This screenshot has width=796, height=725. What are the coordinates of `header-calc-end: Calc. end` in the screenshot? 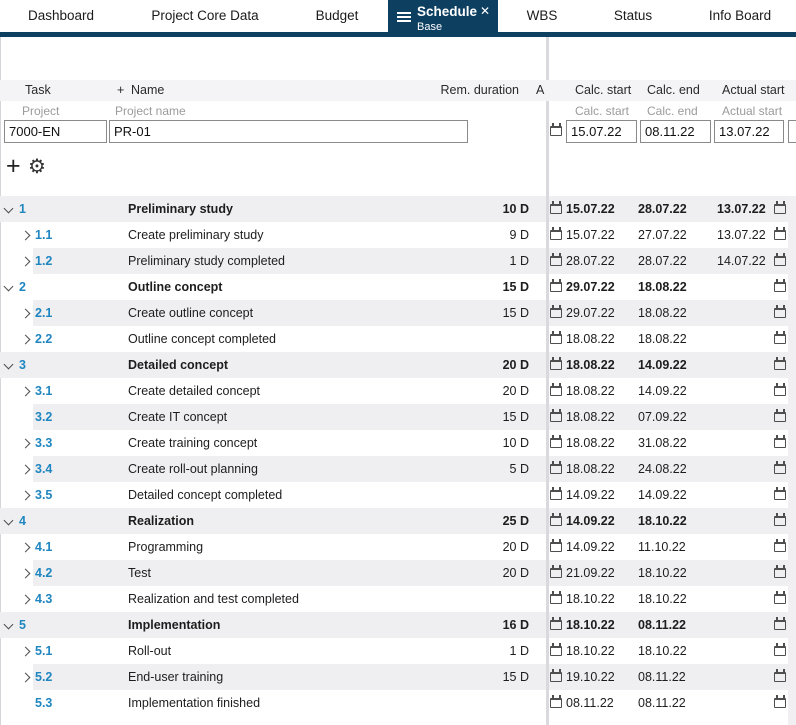 It's located at (673, 90).